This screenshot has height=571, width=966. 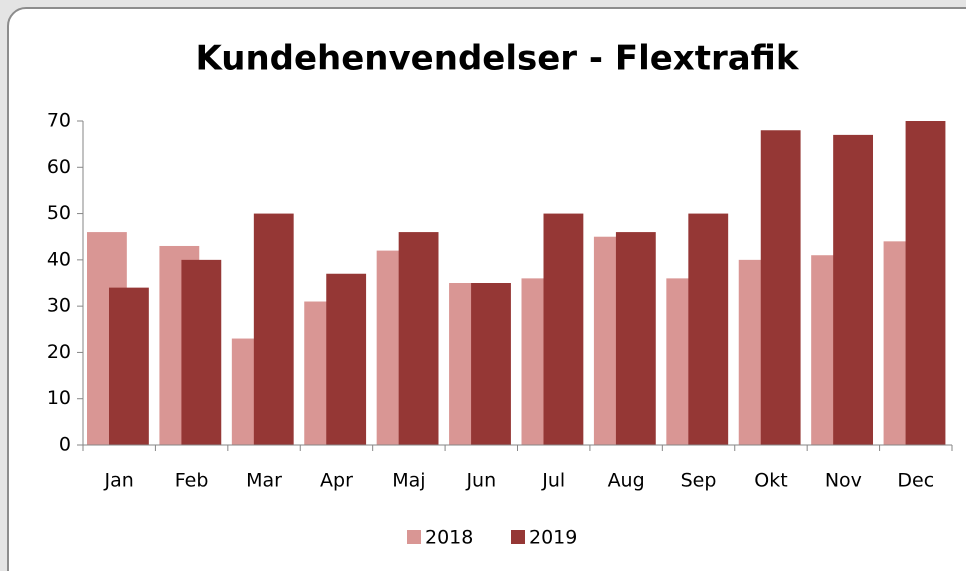 I want to click on y-tick-label: 50, so click(x=59, y=213).